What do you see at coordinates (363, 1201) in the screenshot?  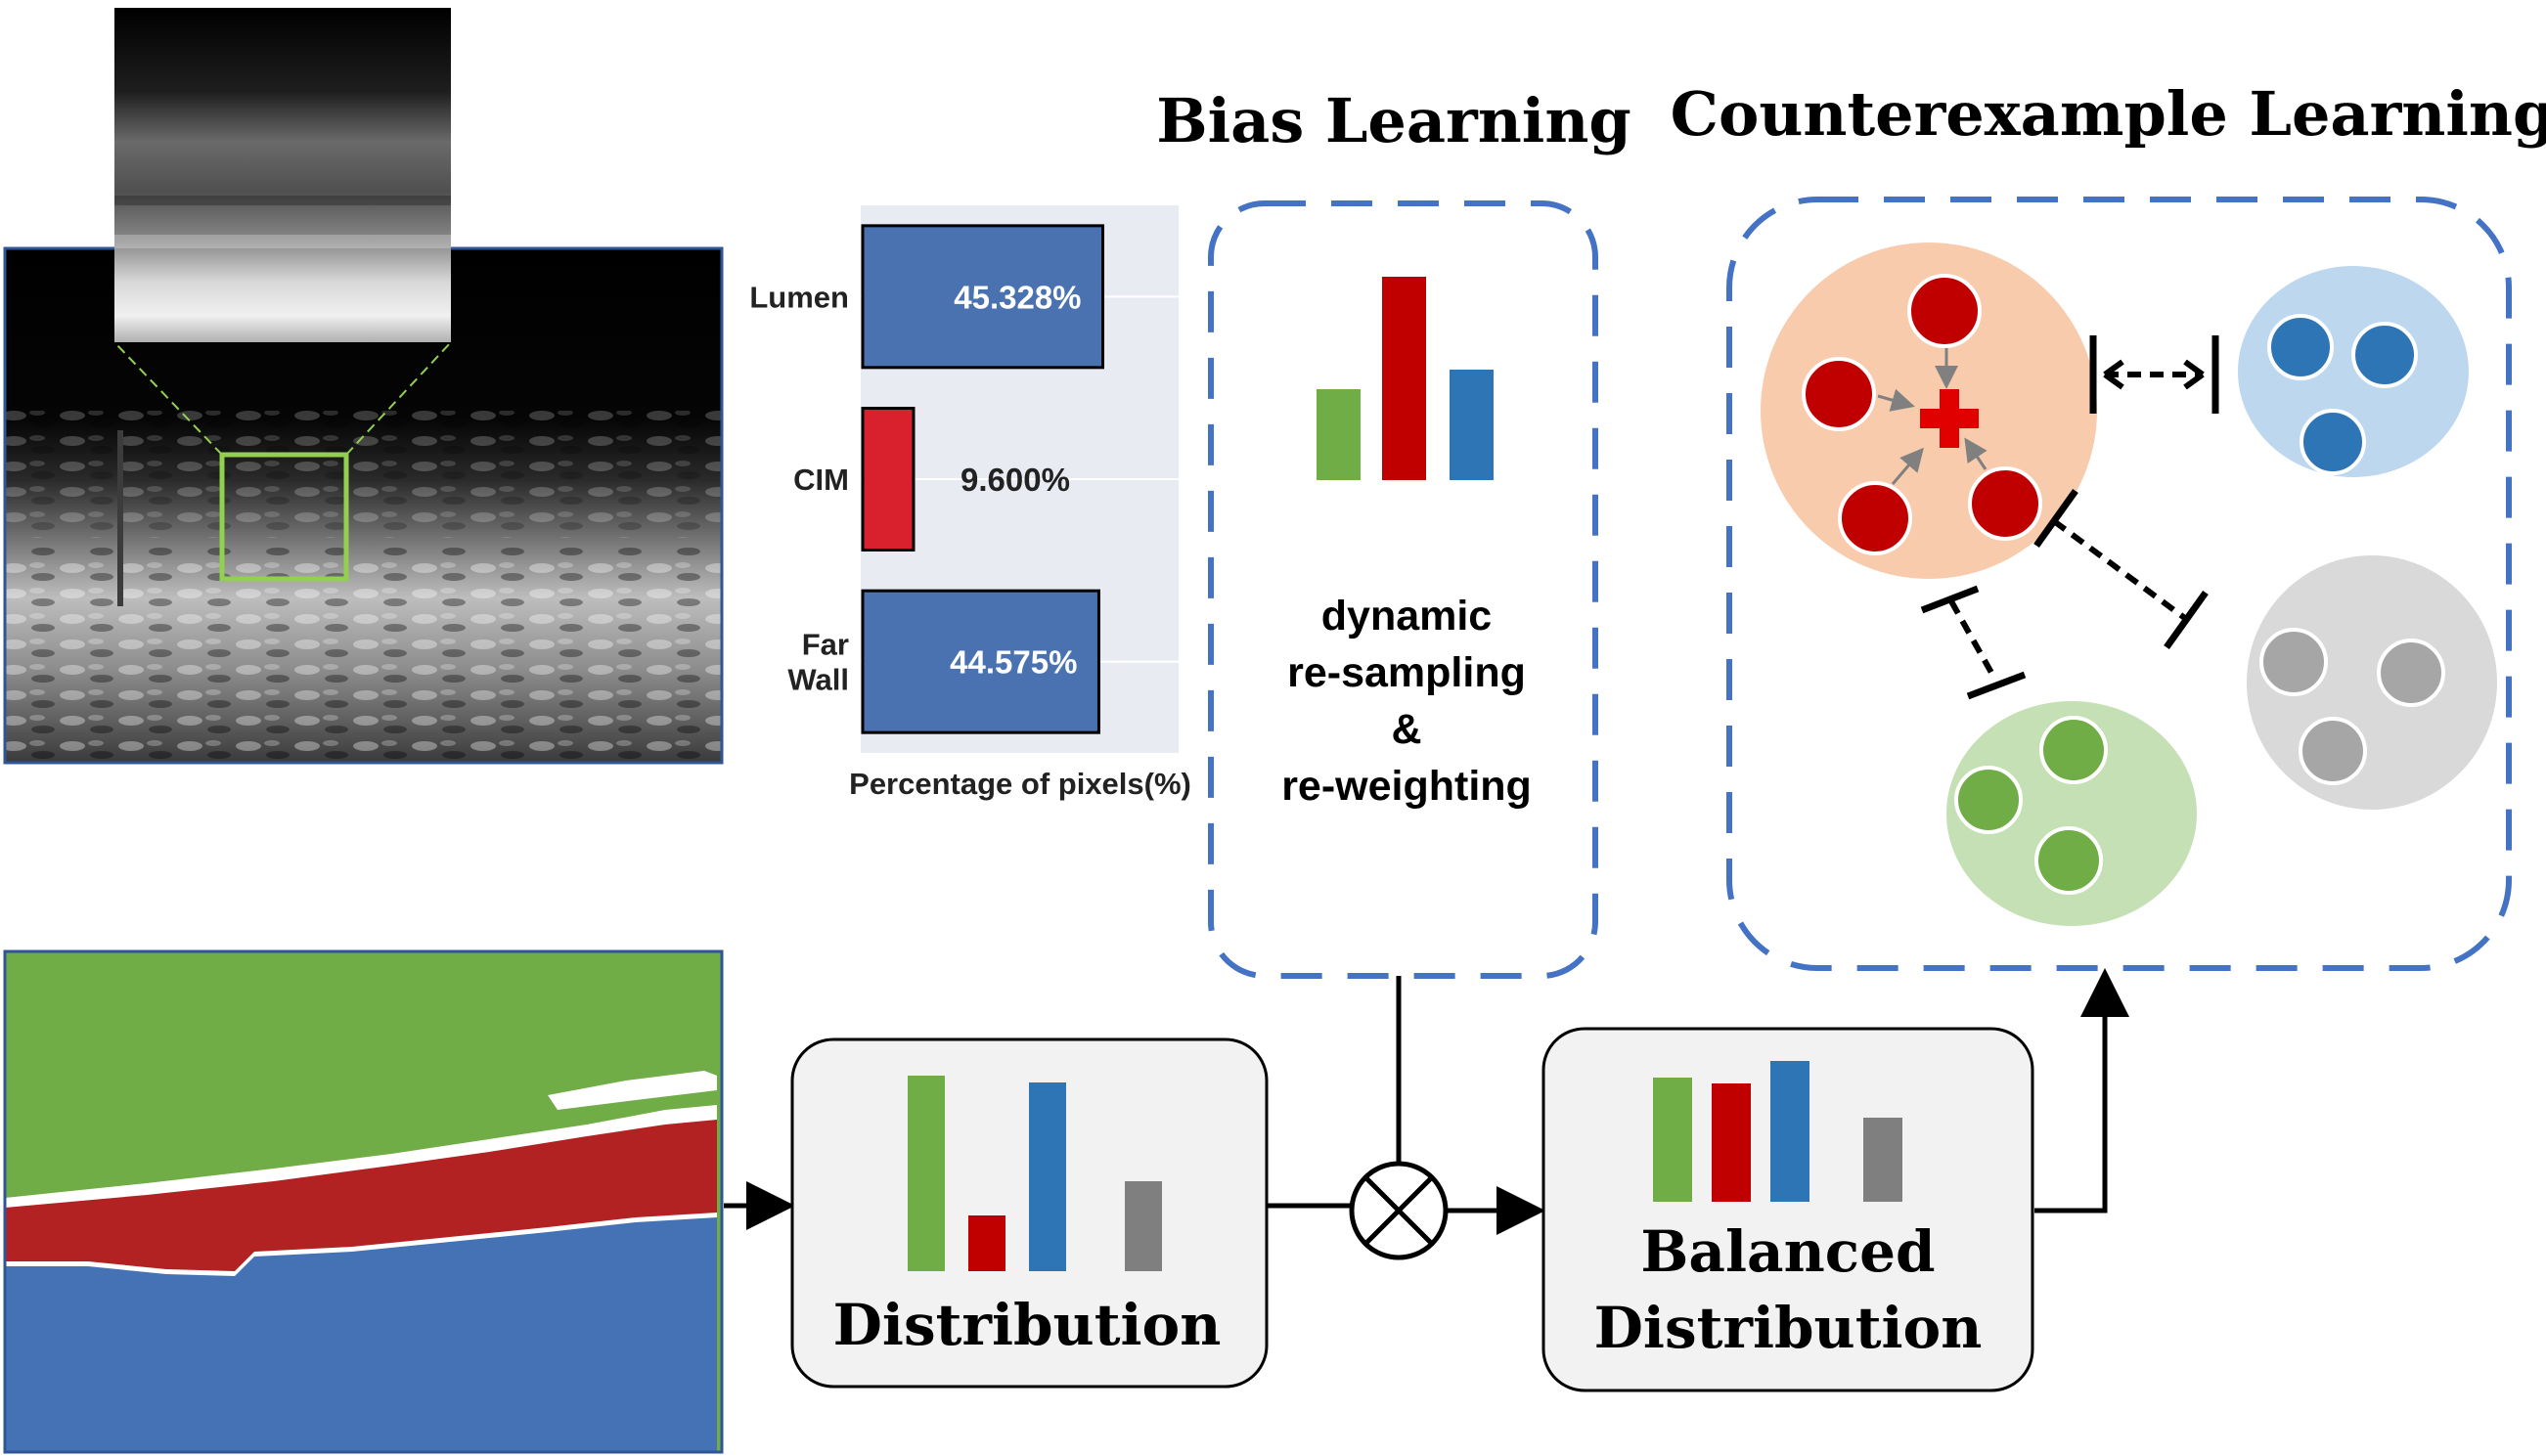 I see `segmentation-mask` at bounding box center [363, 1201].